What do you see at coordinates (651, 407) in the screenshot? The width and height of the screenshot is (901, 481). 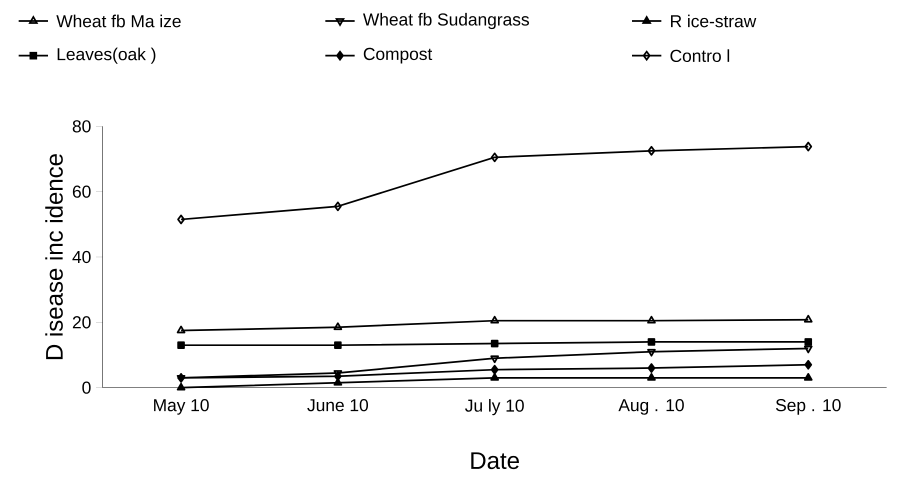 I see `x-tick-label: Aug . 10` at bounding box center [651, 407].